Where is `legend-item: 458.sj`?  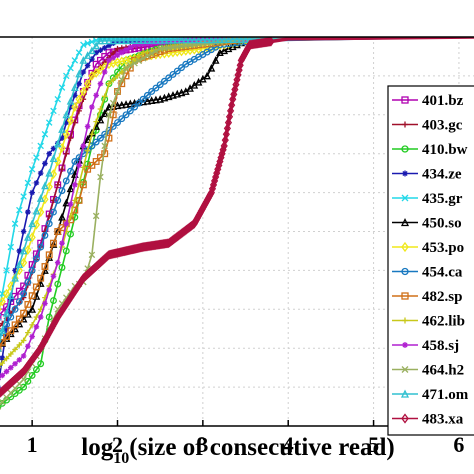 legend-item: 458.sj is located at coordinates (425, 346).